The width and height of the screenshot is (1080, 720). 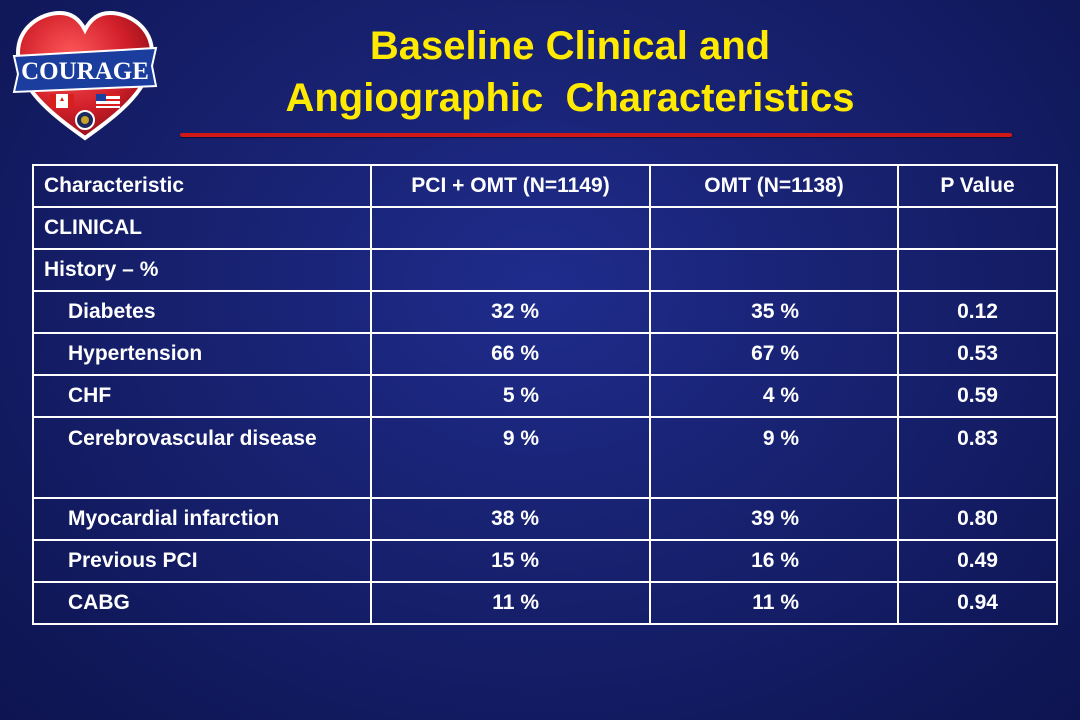 I want to click on table-row: Myocardial infarction 38 % 39 % 0.80, so click(x=545, y=519).